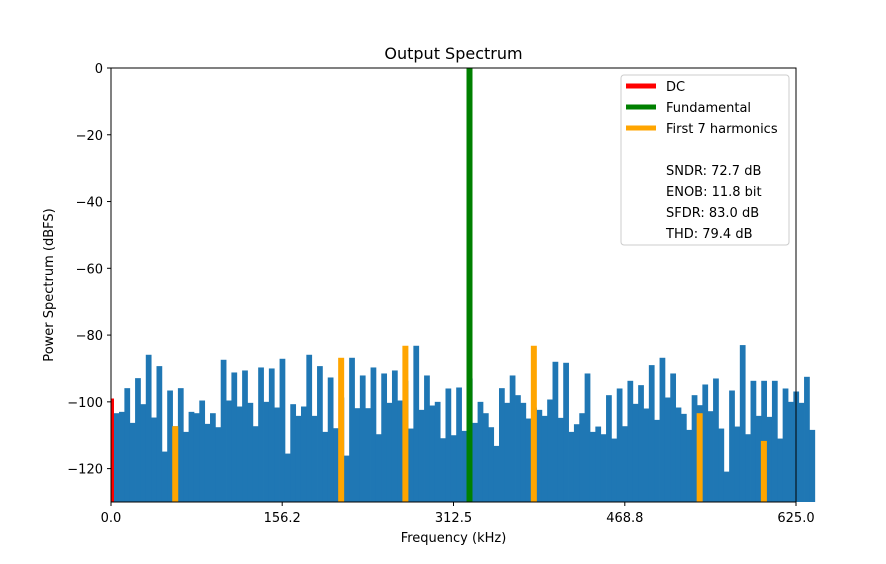 The image size is (886, 564). Describe the element at coordinates (709, 234) in the screenshot. I see `legend-metric-thd: THD: 79.4 dB` at that location.